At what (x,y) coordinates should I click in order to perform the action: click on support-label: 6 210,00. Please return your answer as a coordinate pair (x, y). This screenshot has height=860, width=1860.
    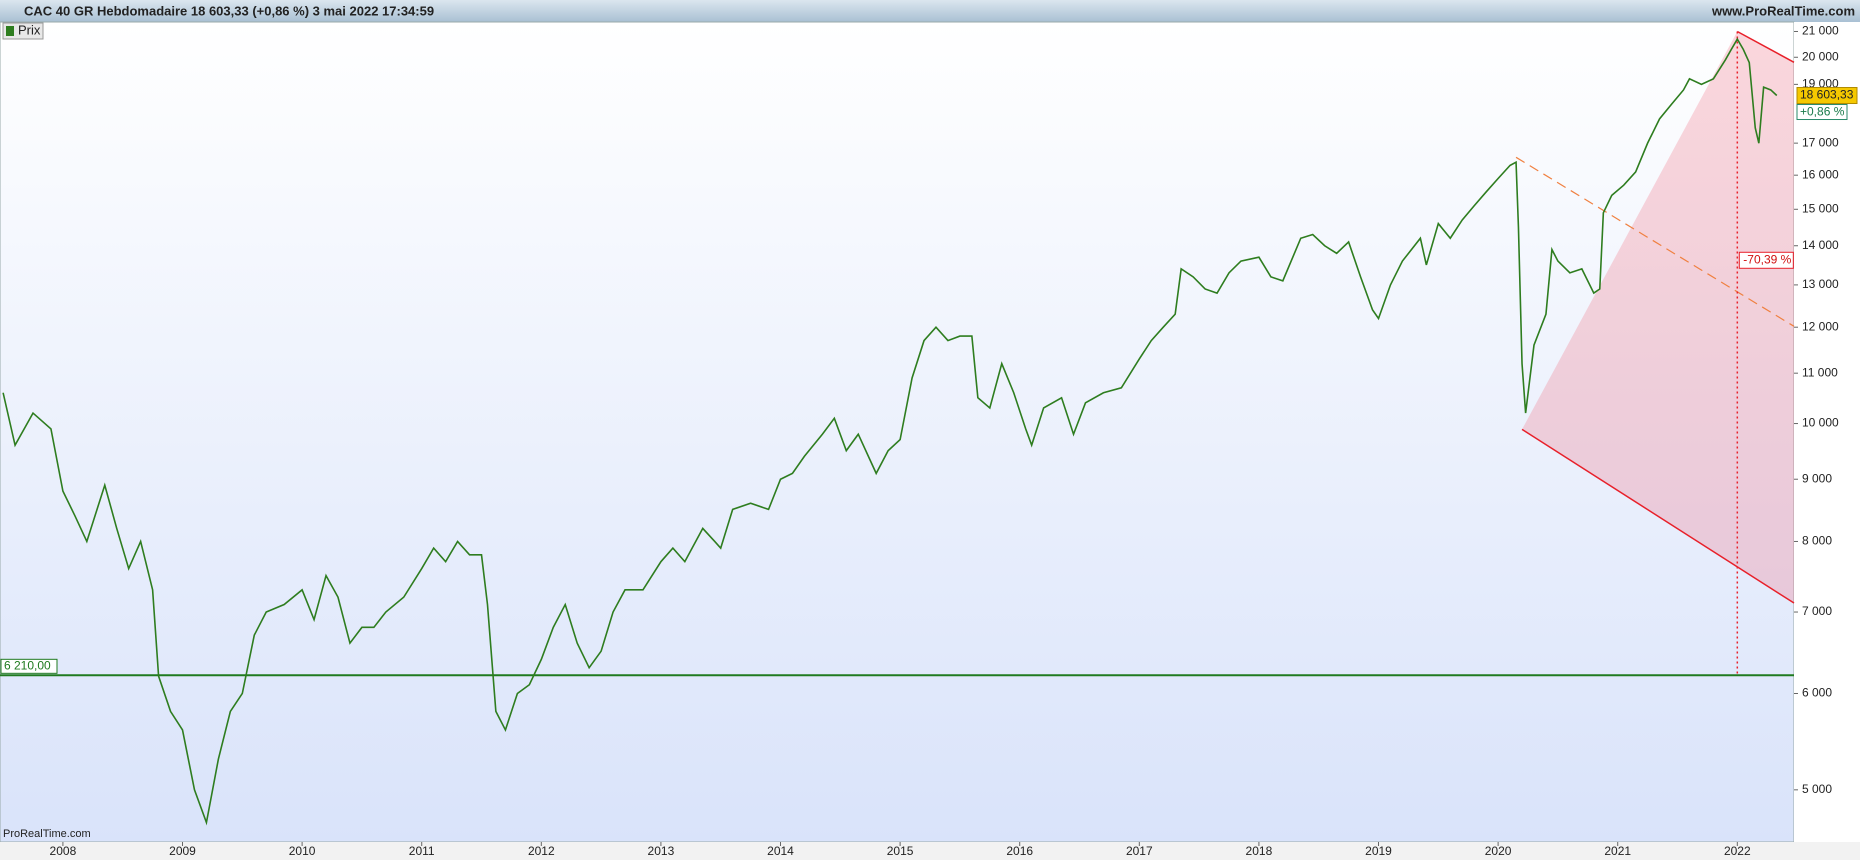
    Looking at the image, I should click on (27, 665).